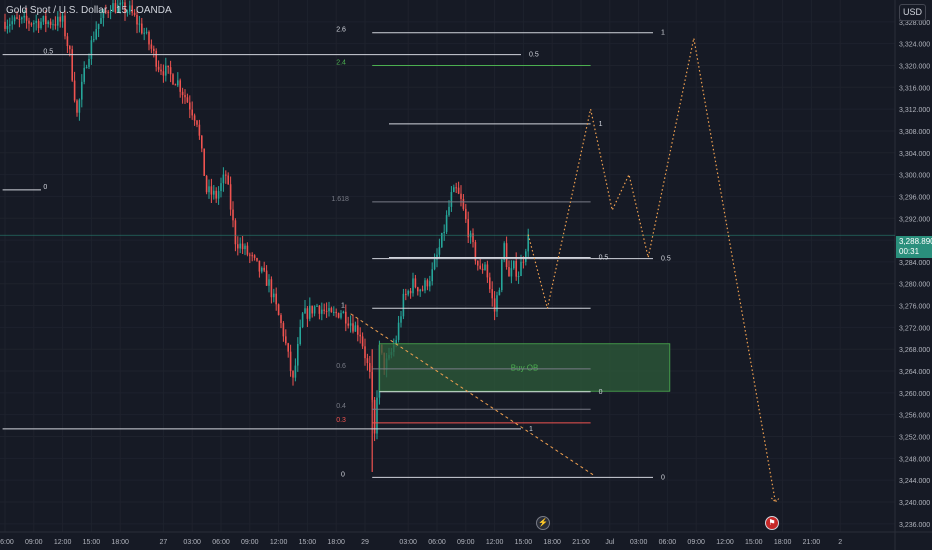 The image size is (932, 550). Describe the element at coordinates (48, 52) in the screenshot. I see `level-left-label: 0.5` at that location.